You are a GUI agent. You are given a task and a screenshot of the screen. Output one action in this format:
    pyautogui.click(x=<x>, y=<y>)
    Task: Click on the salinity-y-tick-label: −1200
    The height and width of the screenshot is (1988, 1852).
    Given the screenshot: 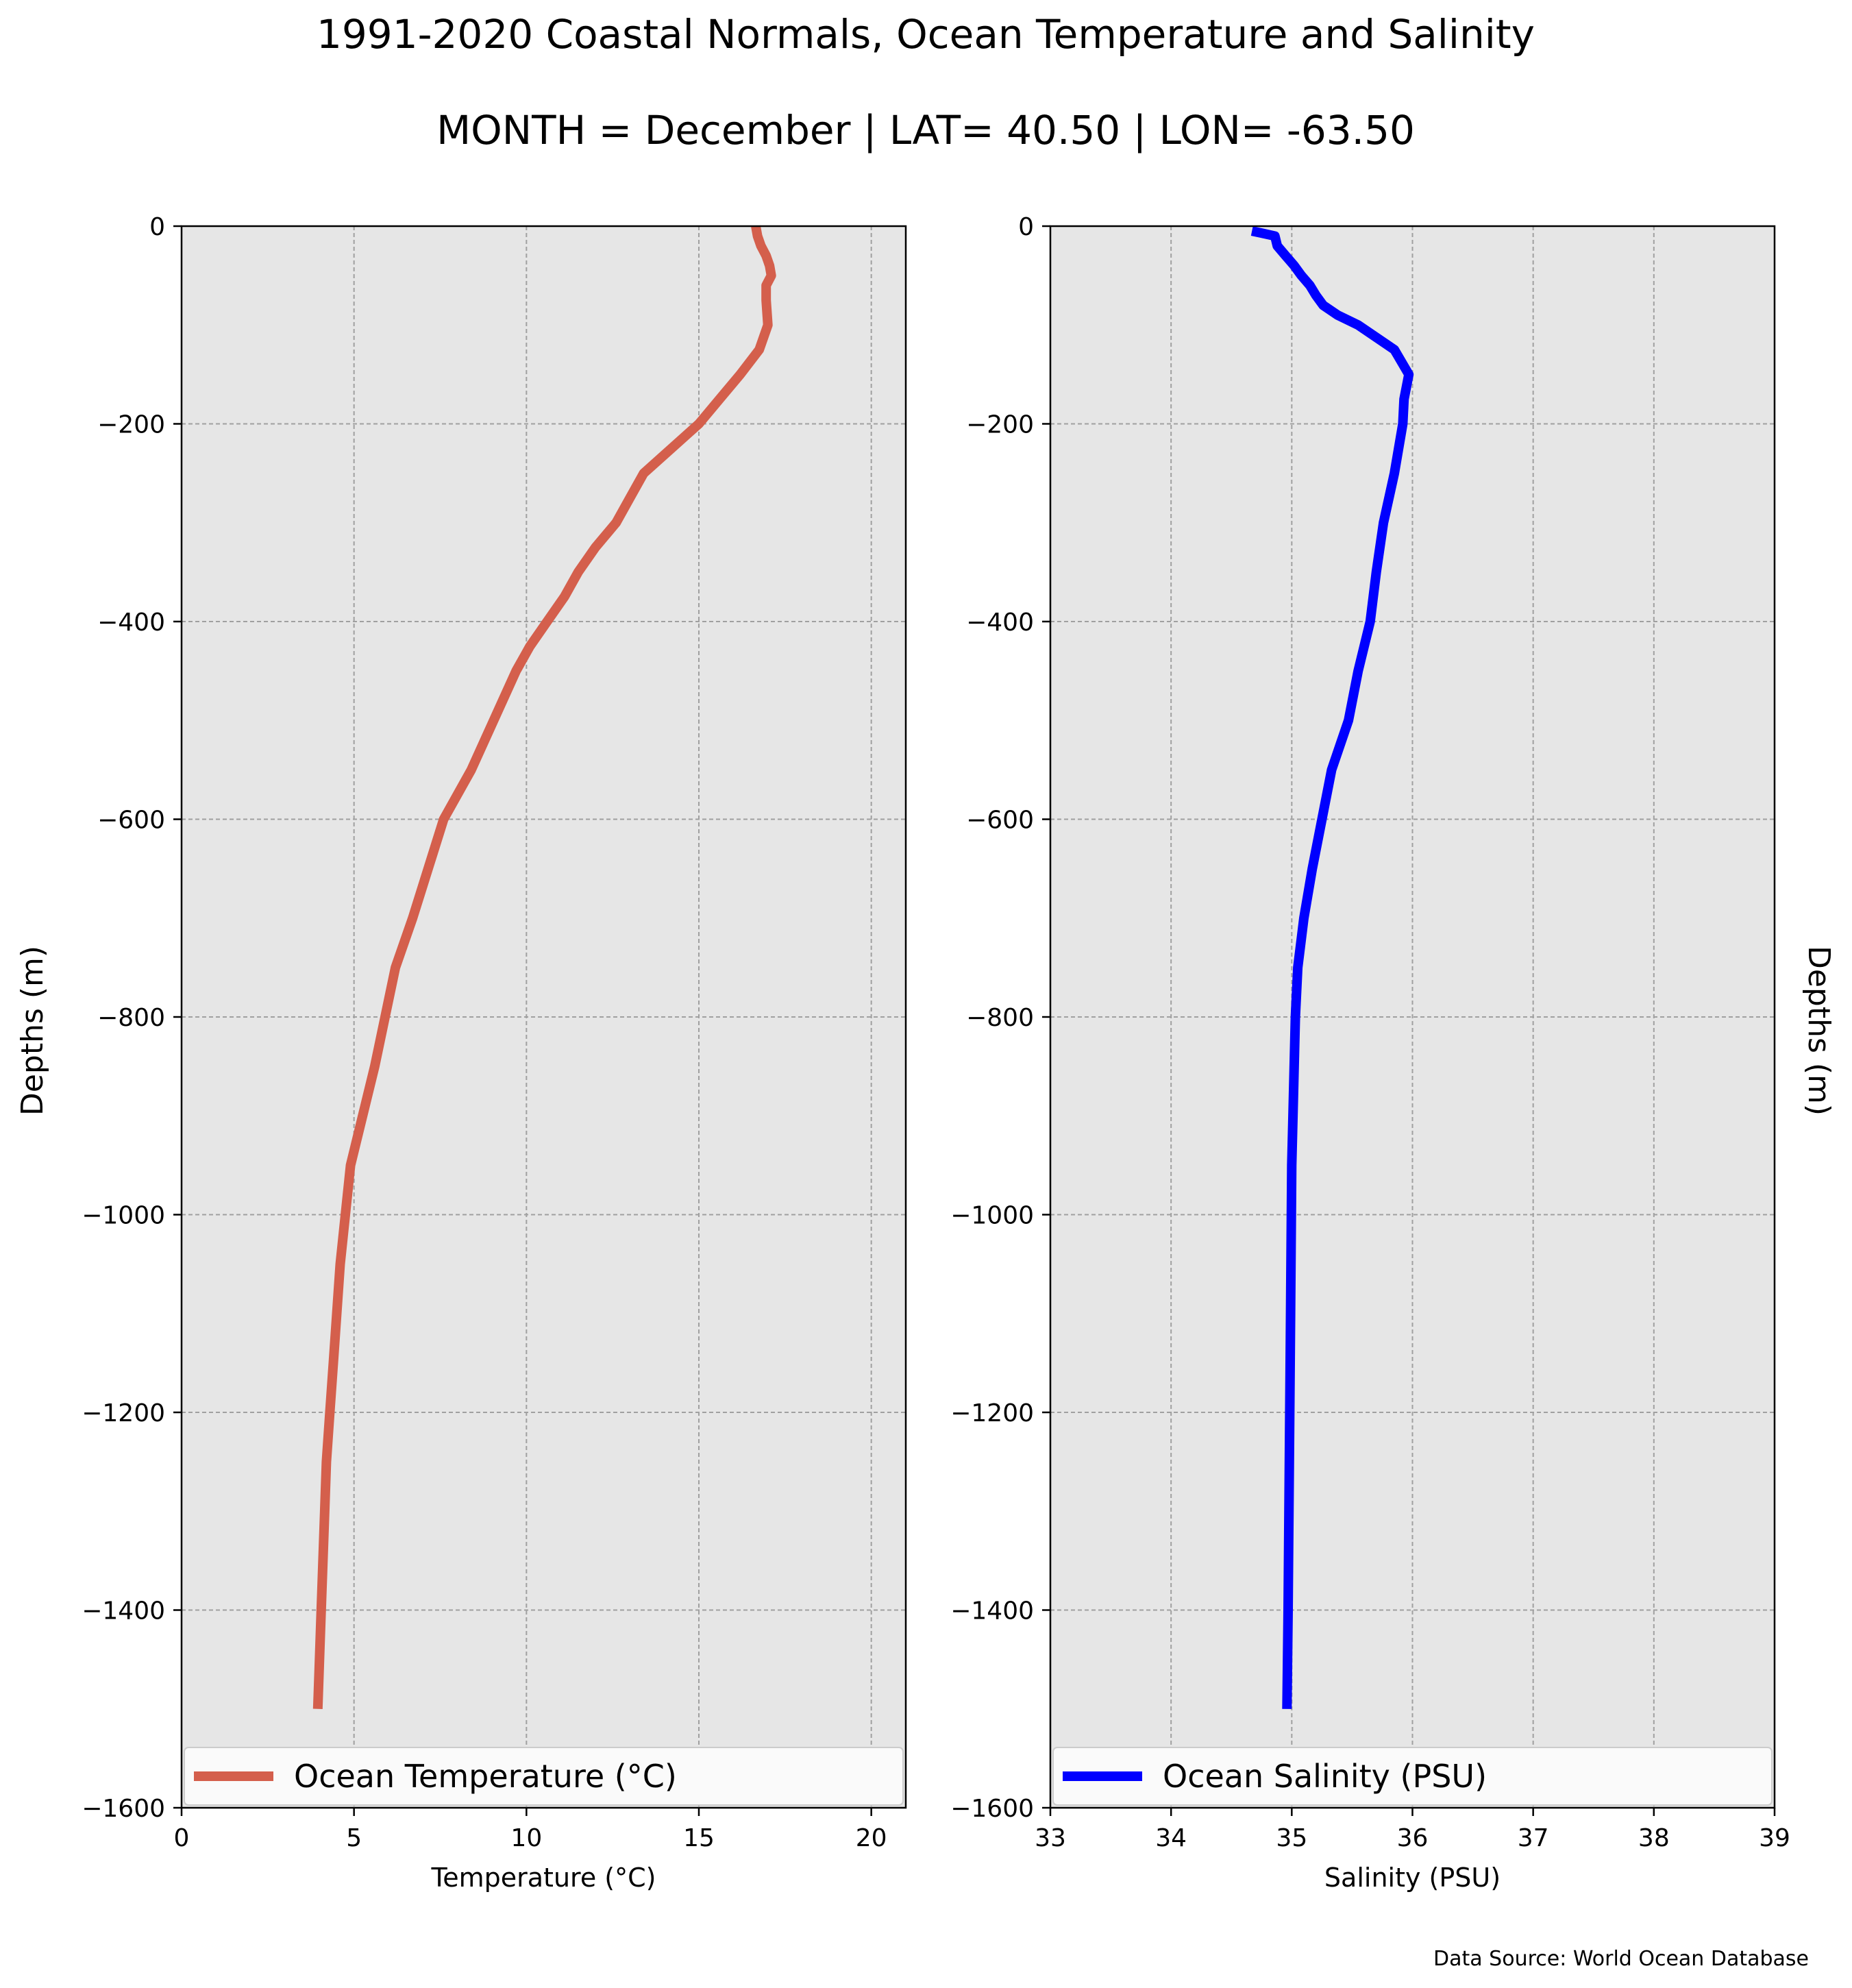 What is the action you would take?
    pyautogui.click(x=992, y=1413)
    